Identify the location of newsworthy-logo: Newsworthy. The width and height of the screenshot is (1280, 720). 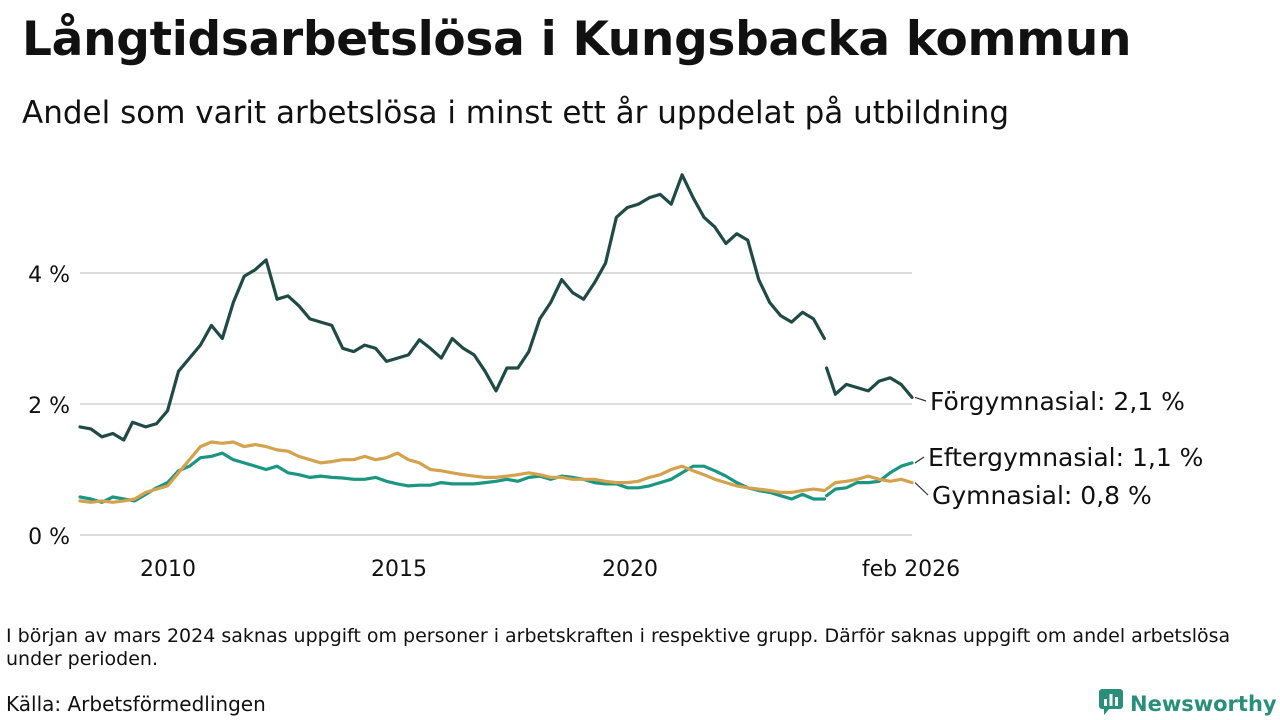
(1187, 704).